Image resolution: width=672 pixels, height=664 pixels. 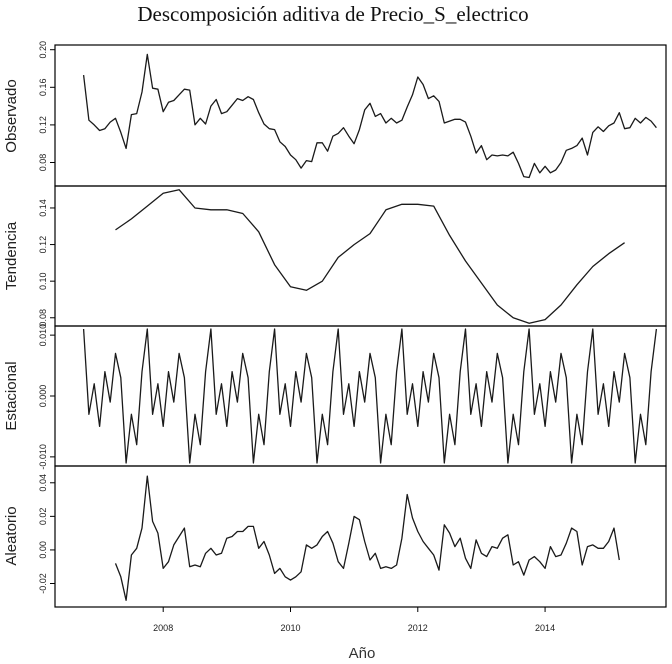 What do you see at coordinates (46, 263) in the screenshot?
I see `y-axis: 0.08 0.10 0.12 0.14` at bounding box center [46, 263].